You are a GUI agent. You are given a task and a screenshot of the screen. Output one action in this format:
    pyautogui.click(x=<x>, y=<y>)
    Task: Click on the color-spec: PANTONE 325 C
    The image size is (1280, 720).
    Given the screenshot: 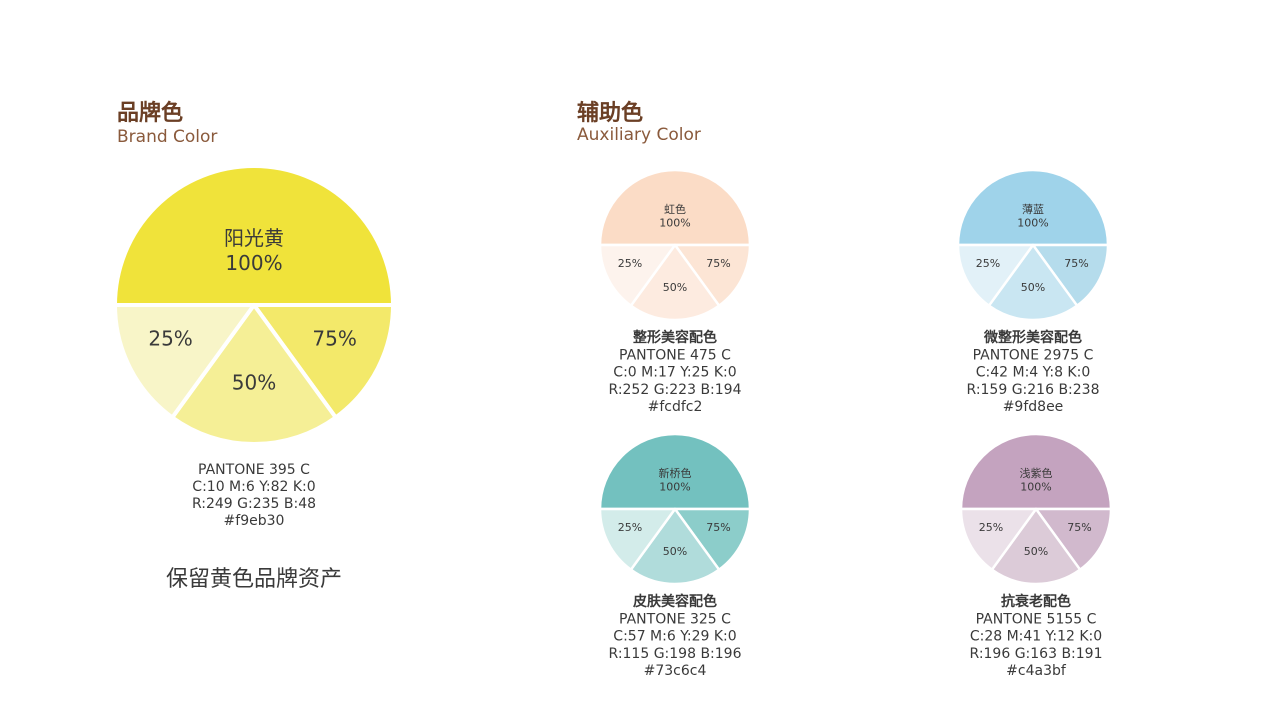 What is the action you would take?
    pyautogui.click(x=675, y=619)
    